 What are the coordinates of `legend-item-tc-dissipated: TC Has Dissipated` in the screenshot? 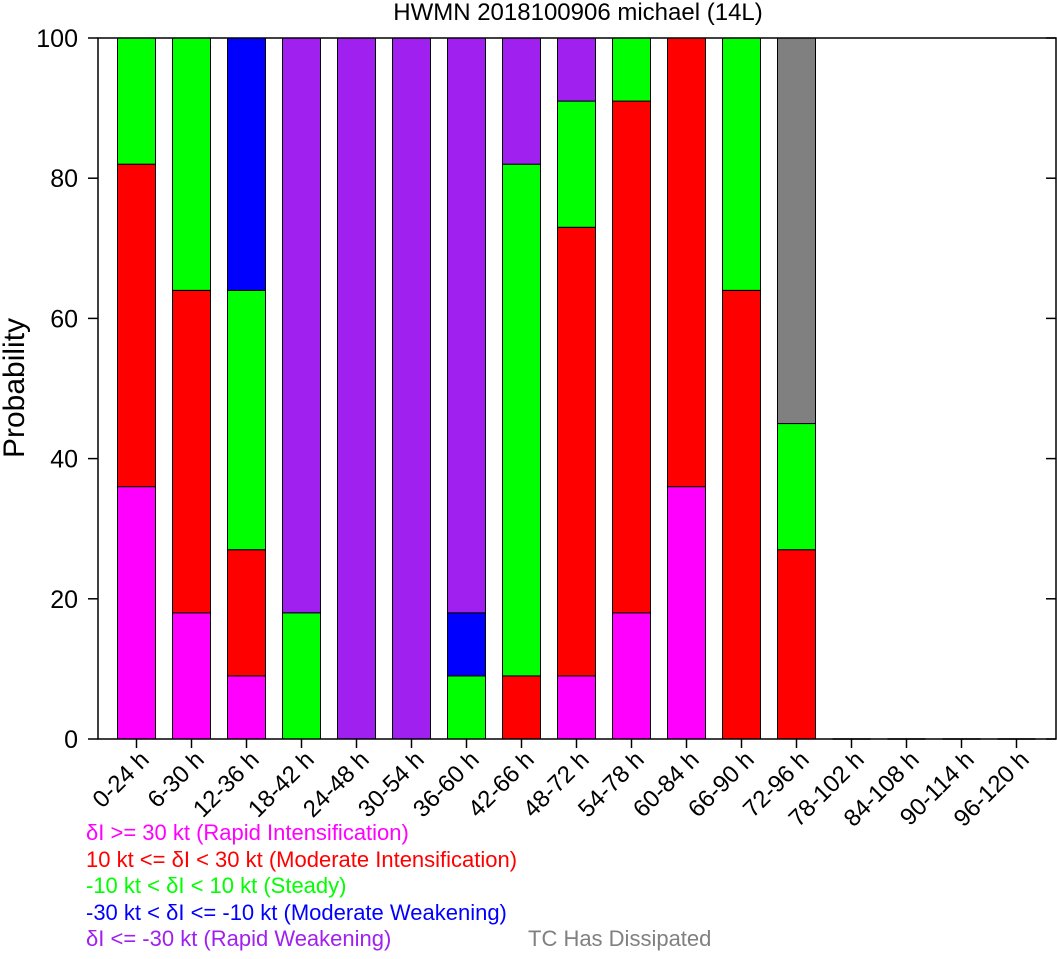 It's located at (620, 938).